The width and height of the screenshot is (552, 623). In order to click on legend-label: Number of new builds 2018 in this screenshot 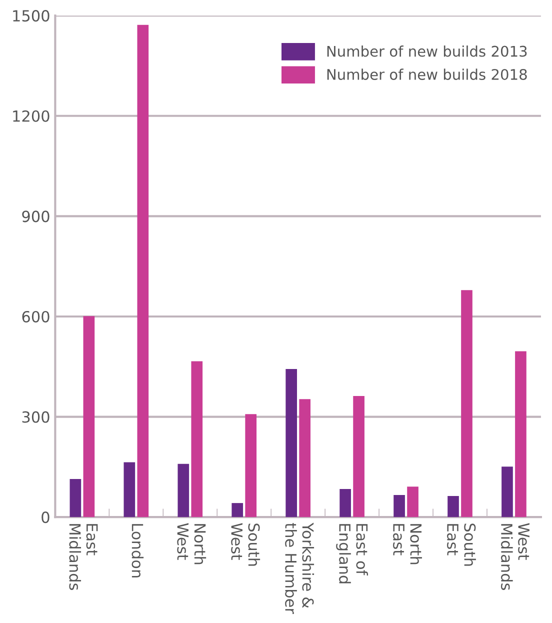, I will do `click(427, 74)`.